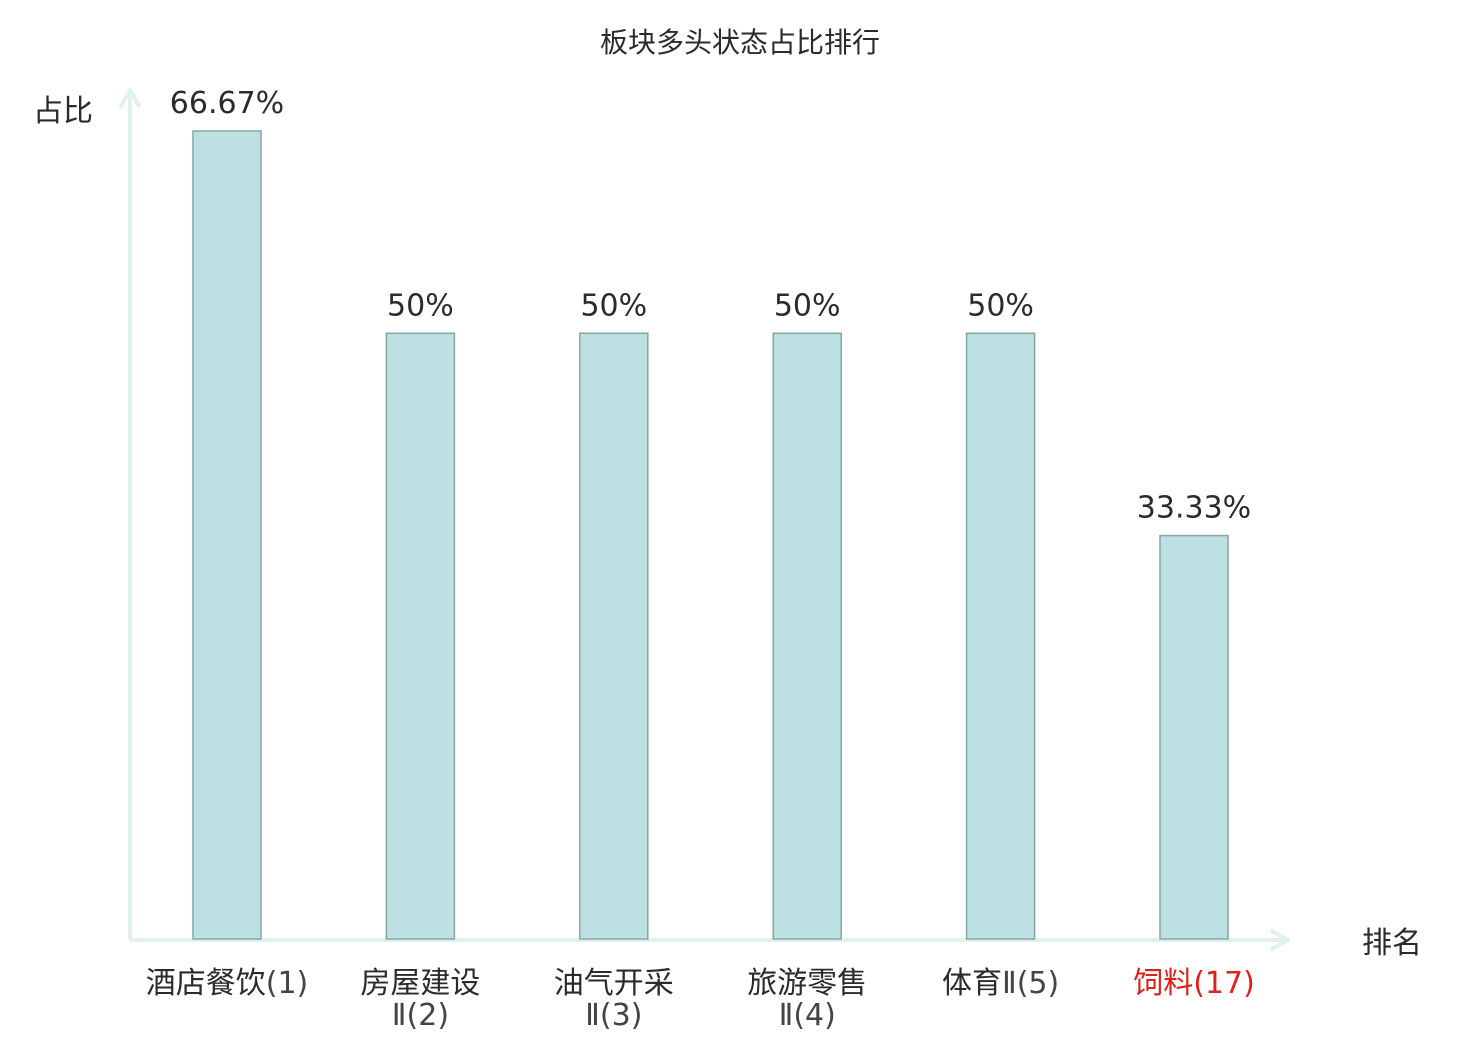 The width and height of the screenshot is (1480, 1044). What do you see at coordinates (614, 983) in the screenshot?
I see `x-tick-label: 油气开采` at bounding box center [614, 983].